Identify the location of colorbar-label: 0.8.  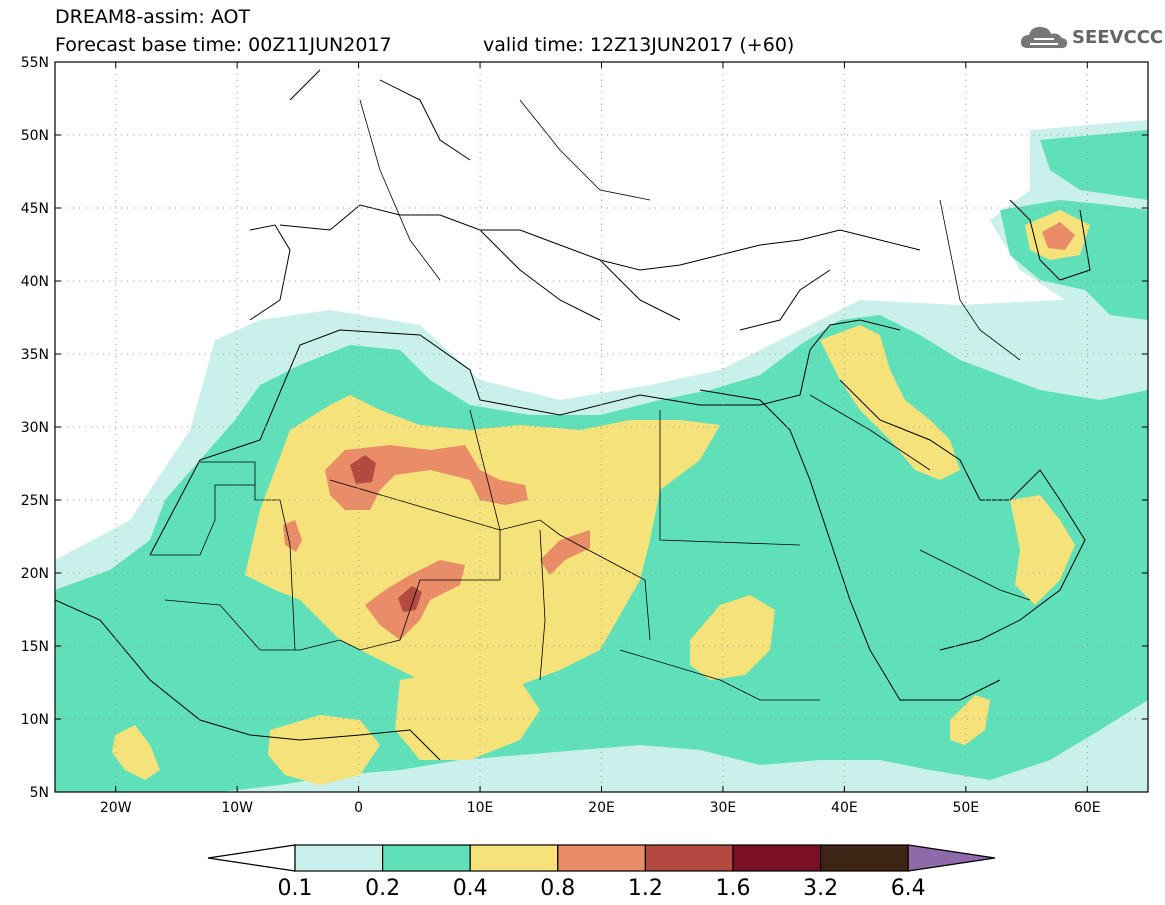
(557, 888).